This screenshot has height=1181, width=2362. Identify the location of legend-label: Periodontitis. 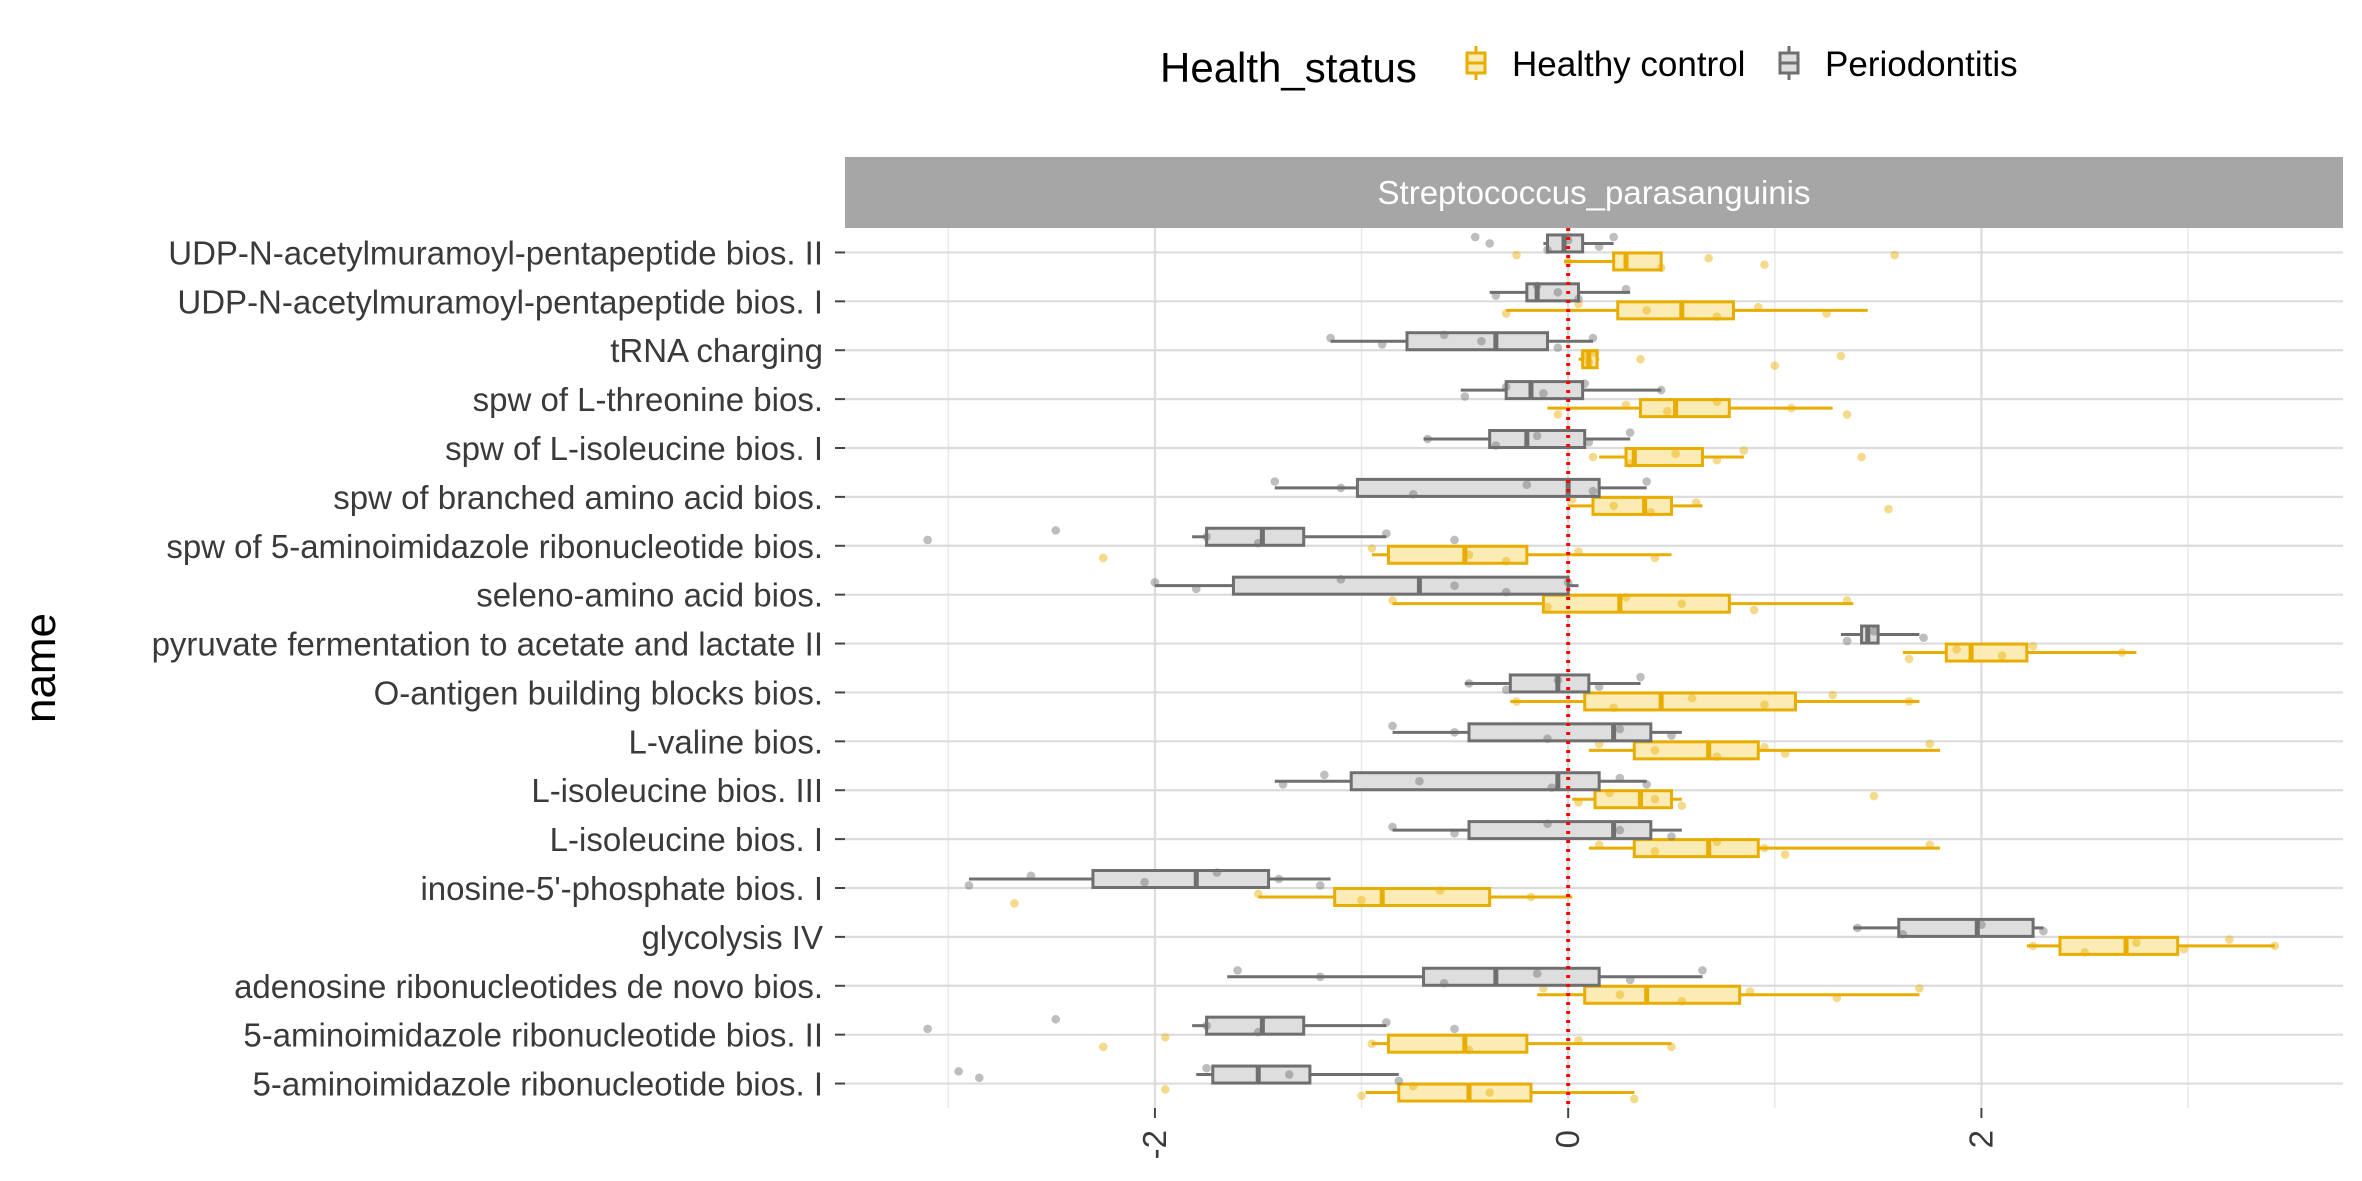
(1921, 64).